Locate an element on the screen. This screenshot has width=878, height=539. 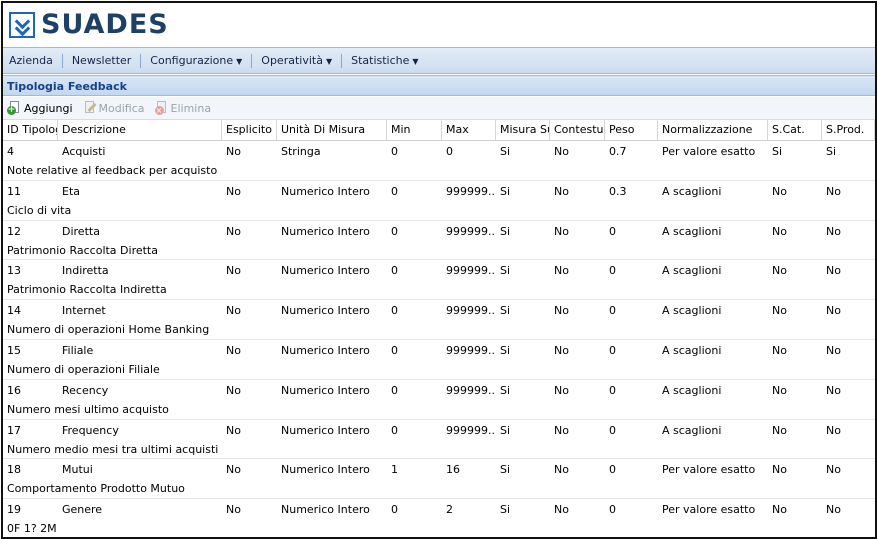
header-contestuale: Contestuale is located at coordinates (577, 130).